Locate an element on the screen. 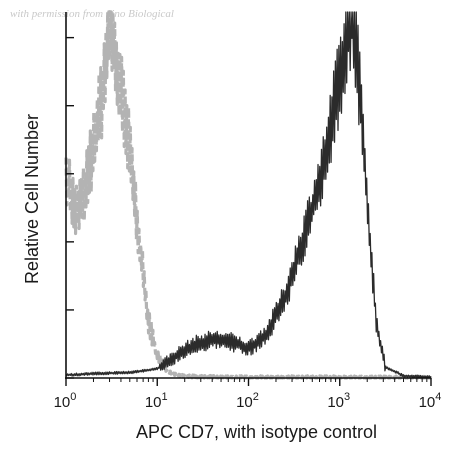 Image resolution: width=450 pixels, height=470 pixels. x-tick-label: 10² is located at coordinates (247, 401).